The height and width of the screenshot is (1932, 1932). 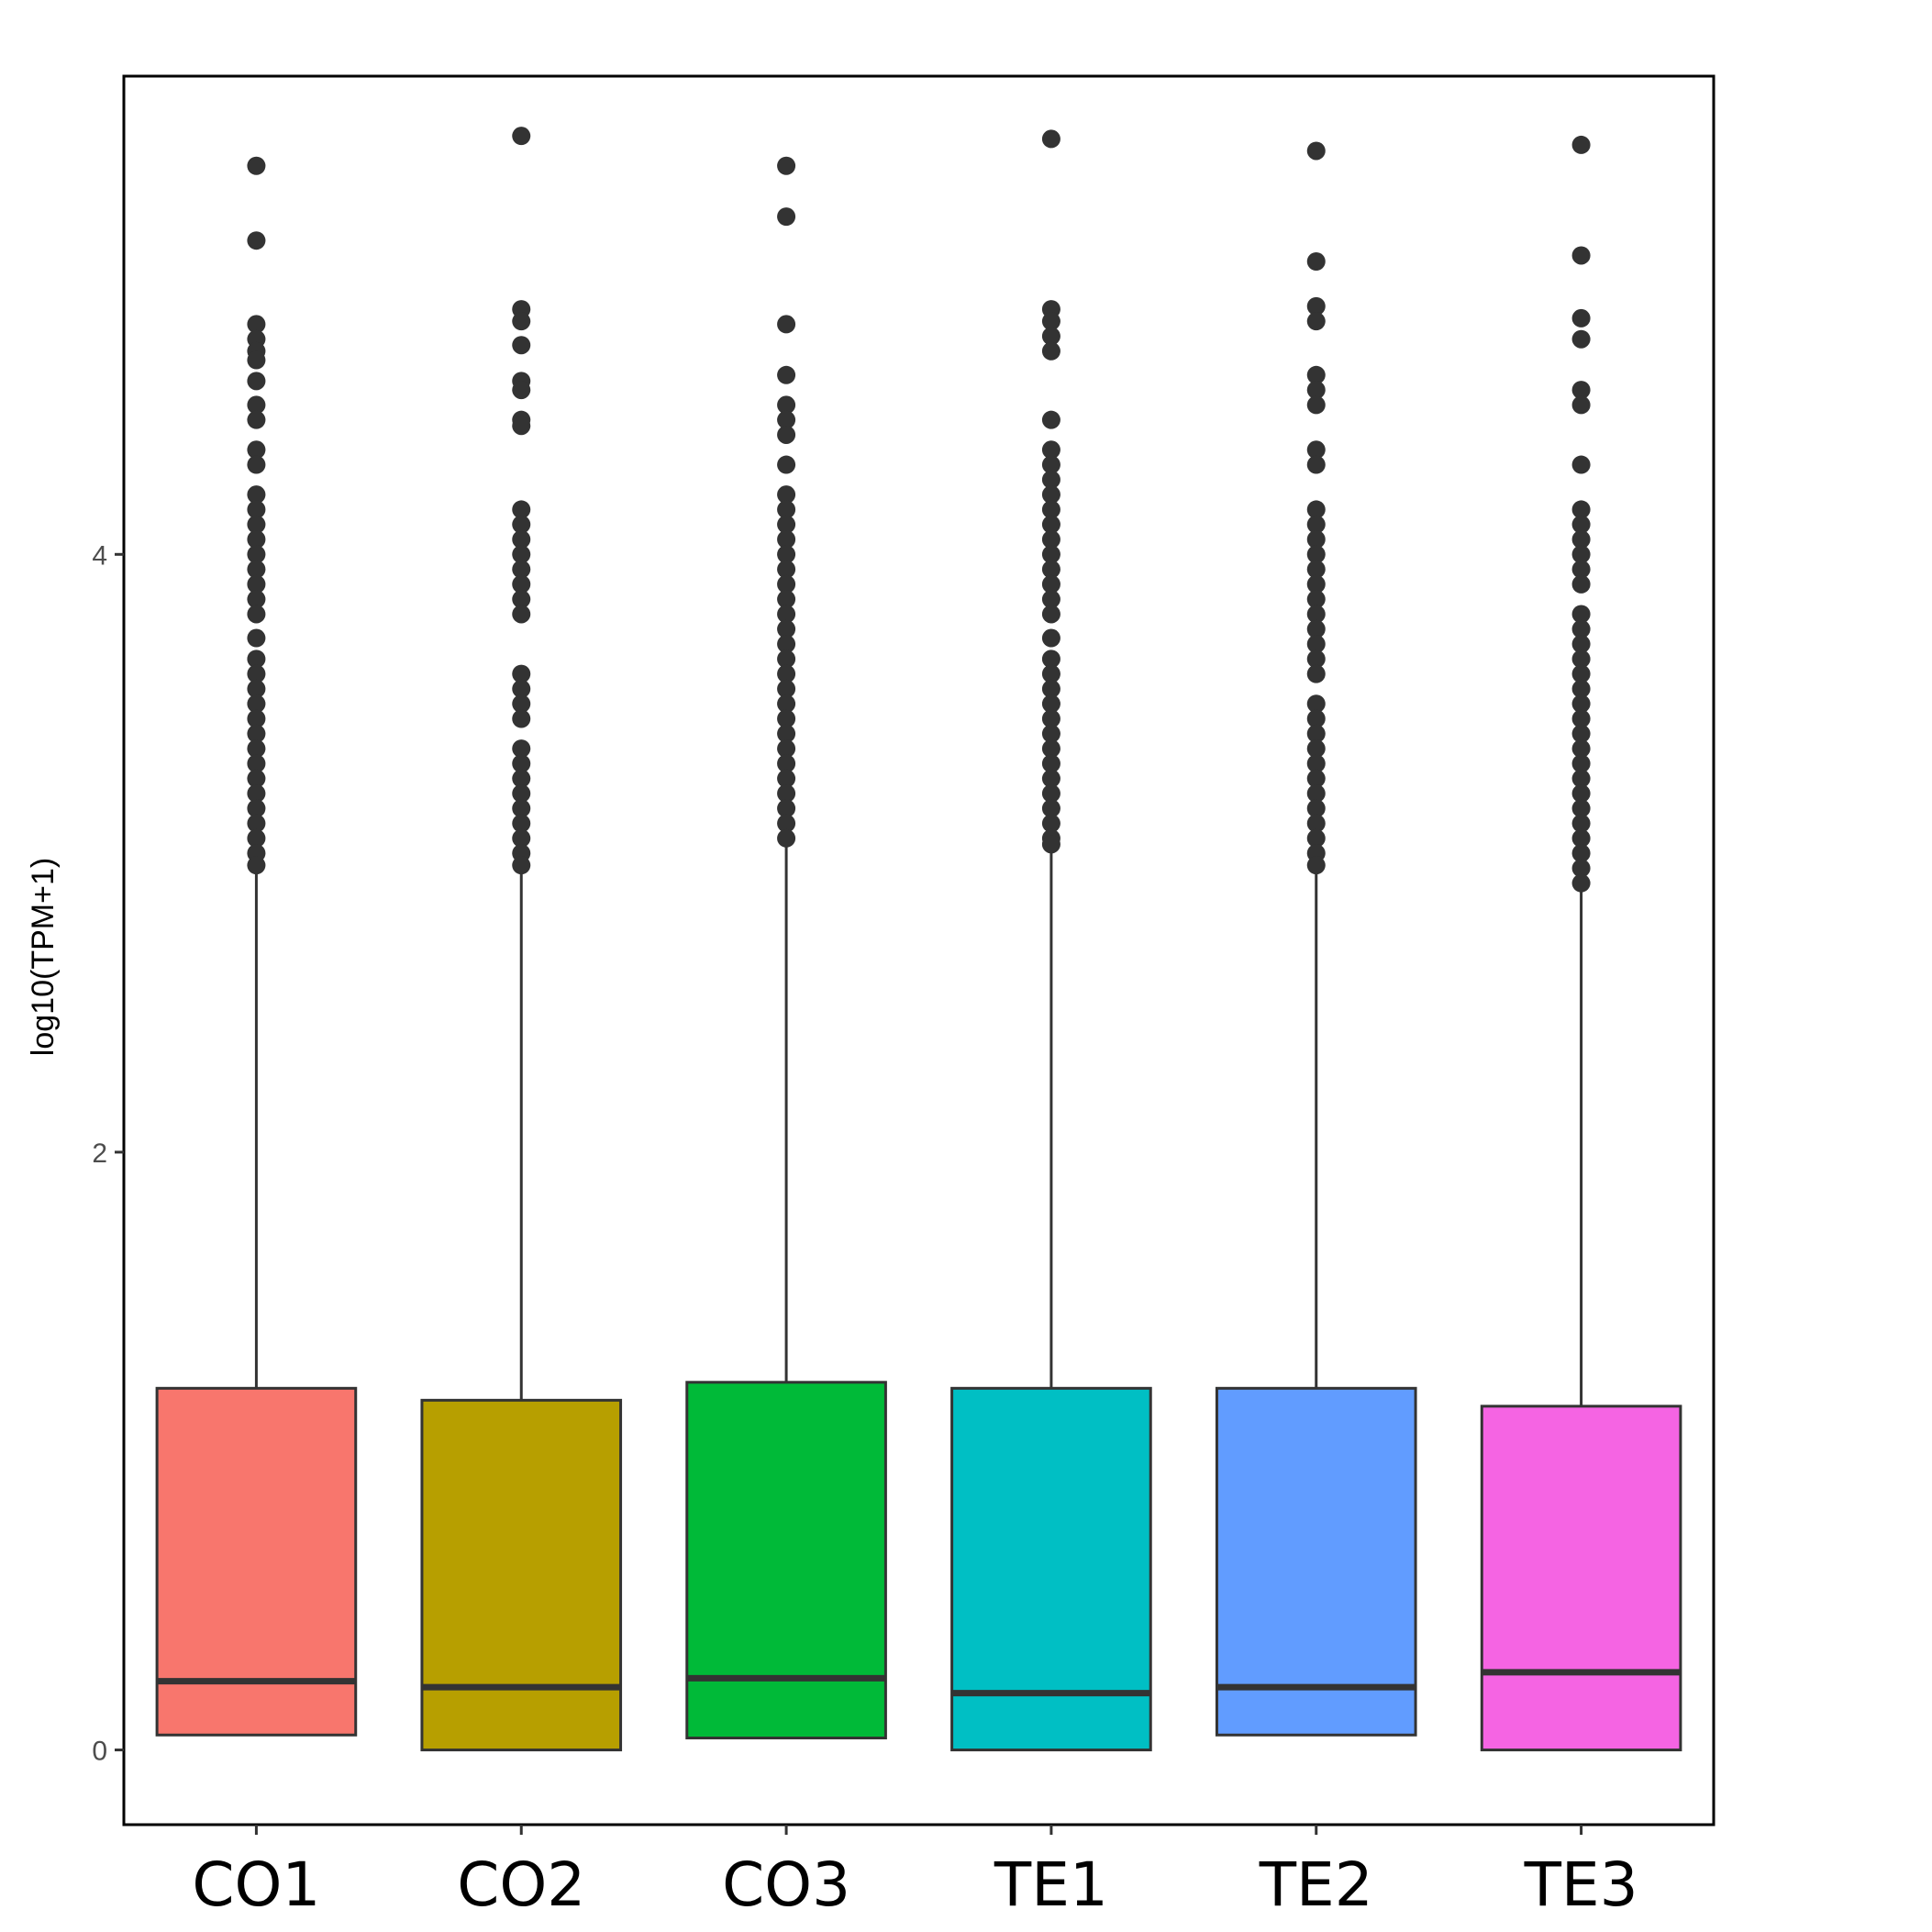 I want to click on x-tick-label-co1: CO1, so click(x=256, y=1884).